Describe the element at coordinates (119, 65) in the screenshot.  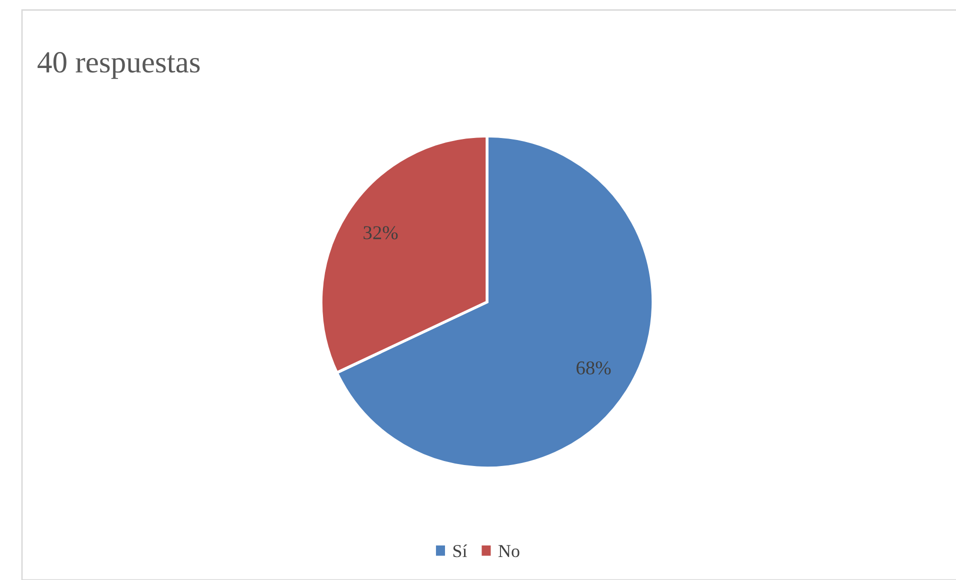
I see `chart-title: 40 respuestas` at that location.